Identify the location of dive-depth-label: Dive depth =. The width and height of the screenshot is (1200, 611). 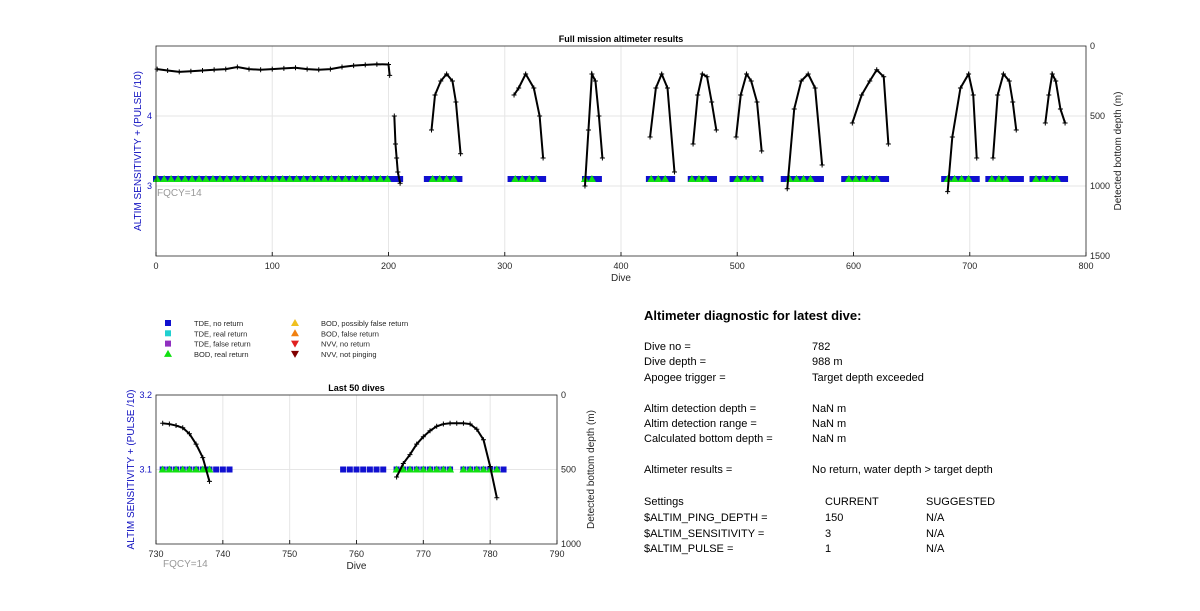
(675, 362).